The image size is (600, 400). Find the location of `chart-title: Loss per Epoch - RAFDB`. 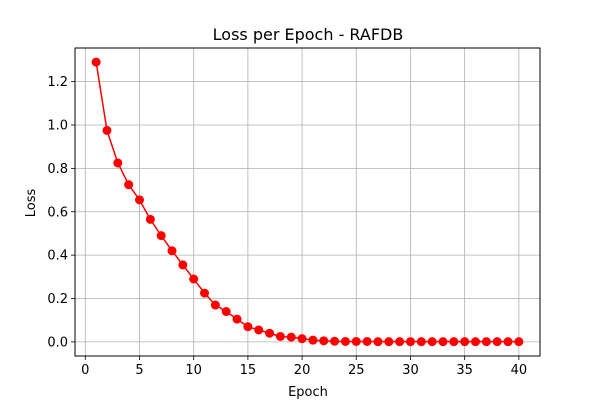

chart-title: Loss per Epoch - RAFDB is located at coordinates (308, 34).